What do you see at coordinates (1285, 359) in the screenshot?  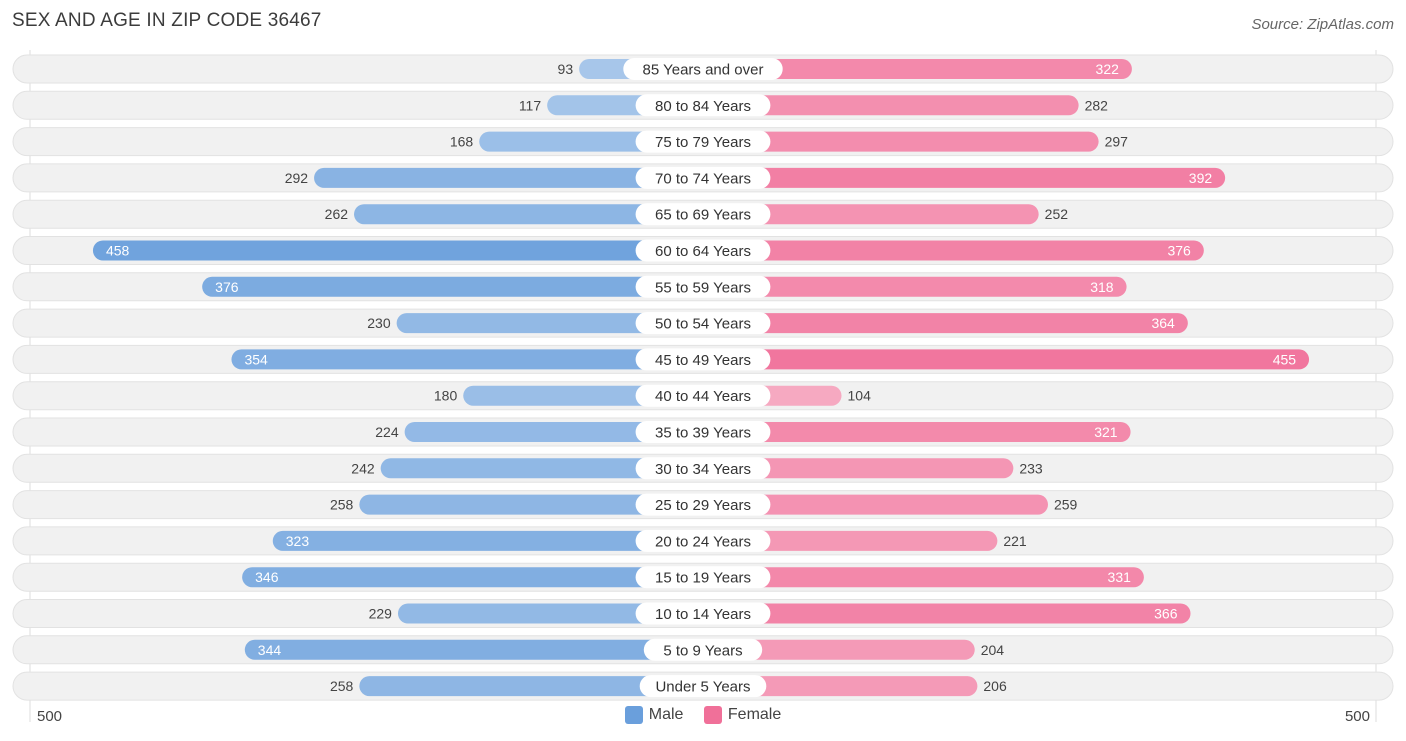 I see `female-value-label: 455` at bounding box center [1285, 359].